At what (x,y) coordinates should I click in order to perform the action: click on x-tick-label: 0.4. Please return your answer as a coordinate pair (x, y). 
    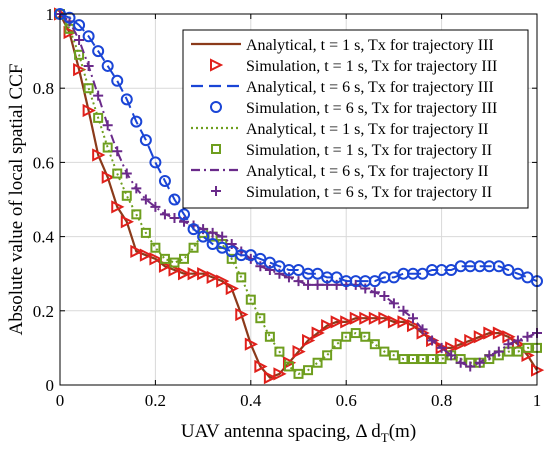
    Looking at the image, I should click on (251, 400).